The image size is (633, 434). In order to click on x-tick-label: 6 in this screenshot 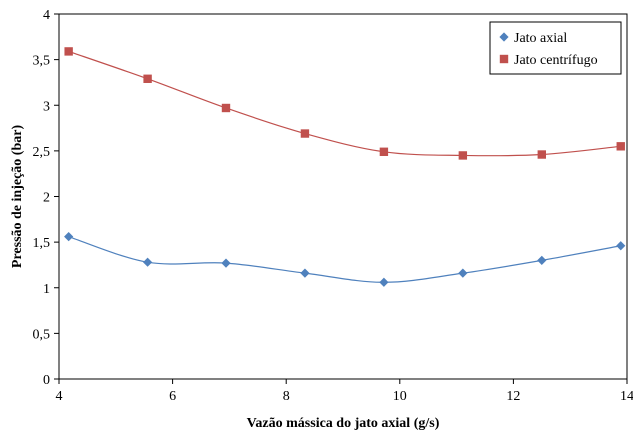, I will do `click(172, 396)`.